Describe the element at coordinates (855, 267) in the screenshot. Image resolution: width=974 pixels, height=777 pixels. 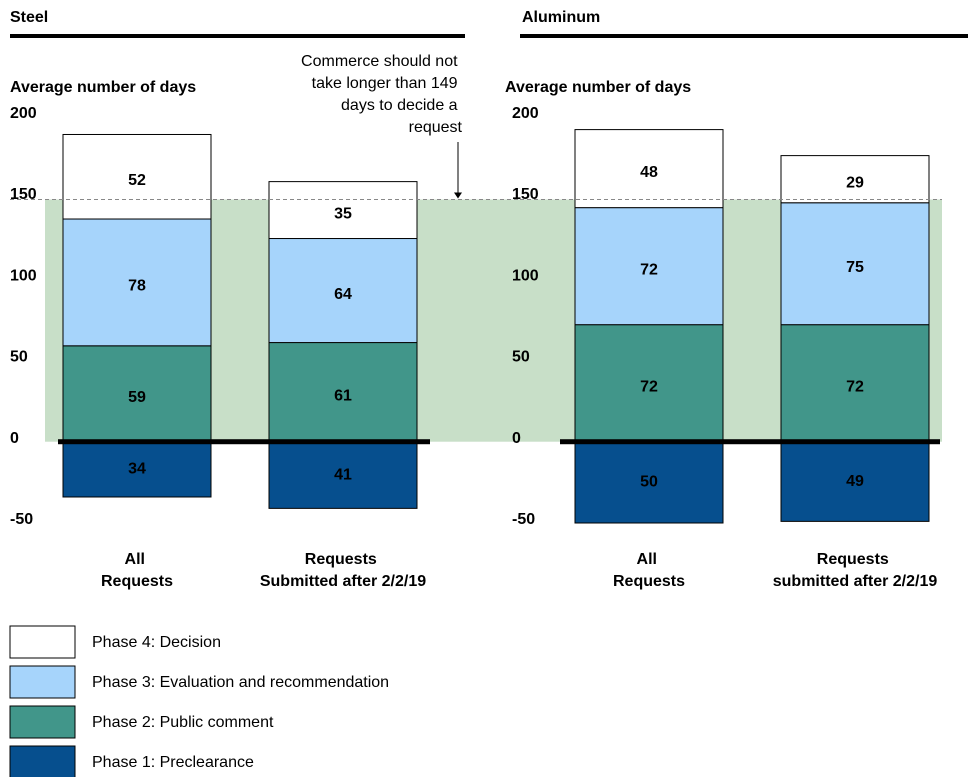
I see `data-label: 75` at that location.